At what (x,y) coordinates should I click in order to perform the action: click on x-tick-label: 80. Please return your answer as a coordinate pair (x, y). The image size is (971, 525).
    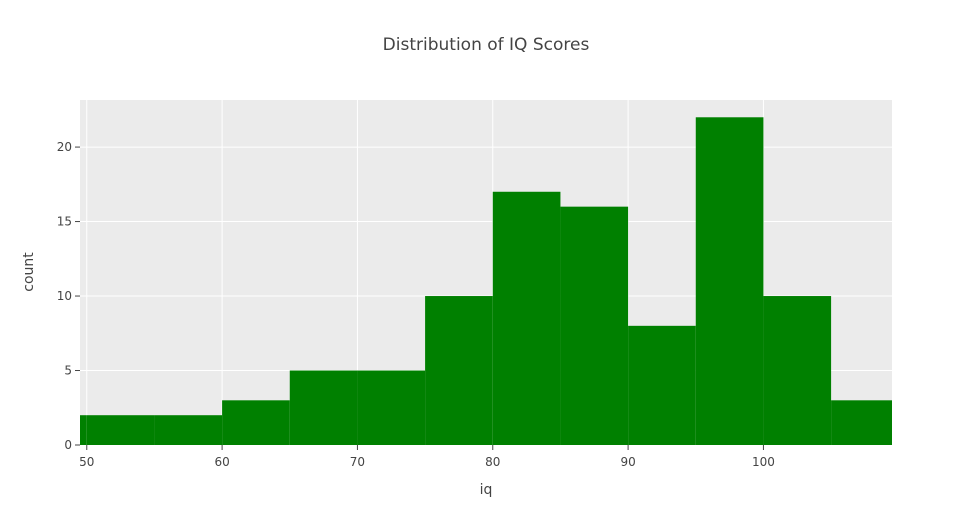
    Looking at the image, I should click on (492, 462).